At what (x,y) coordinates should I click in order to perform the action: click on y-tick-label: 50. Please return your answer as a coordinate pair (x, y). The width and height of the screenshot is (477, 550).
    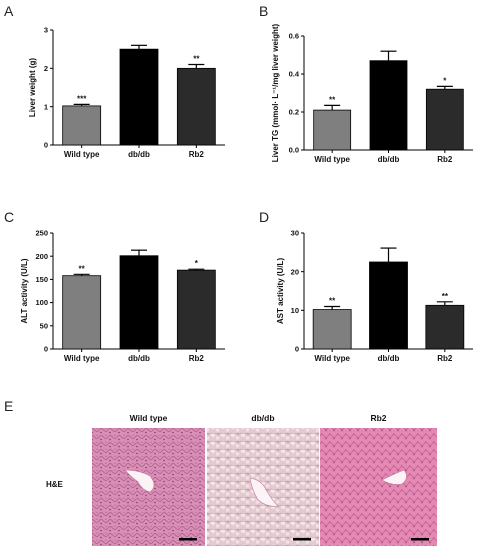
    Looking at the image, I should click on (44, 325).